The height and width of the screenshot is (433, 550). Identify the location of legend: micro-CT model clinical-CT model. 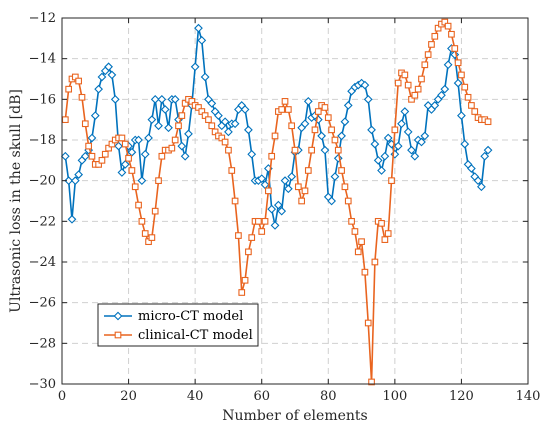
(178, 325).